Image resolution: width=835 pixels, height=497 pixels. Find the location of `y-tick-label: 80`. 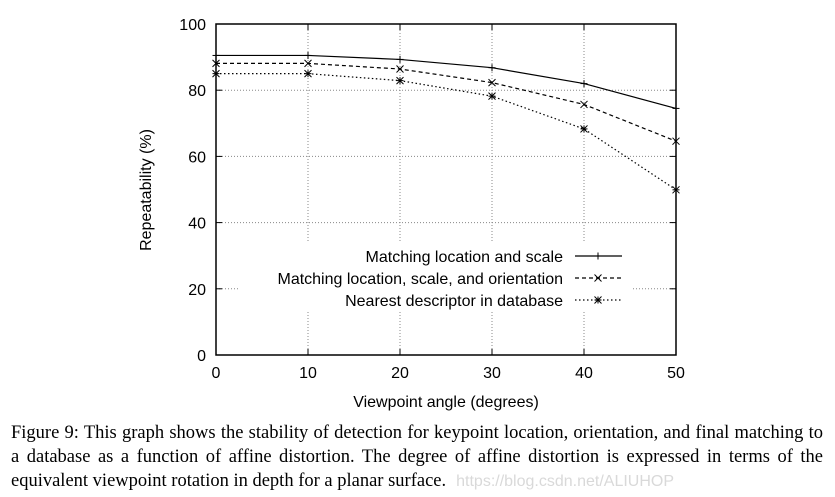

y-tick-label: 80 is located at coordinates (197, 91).